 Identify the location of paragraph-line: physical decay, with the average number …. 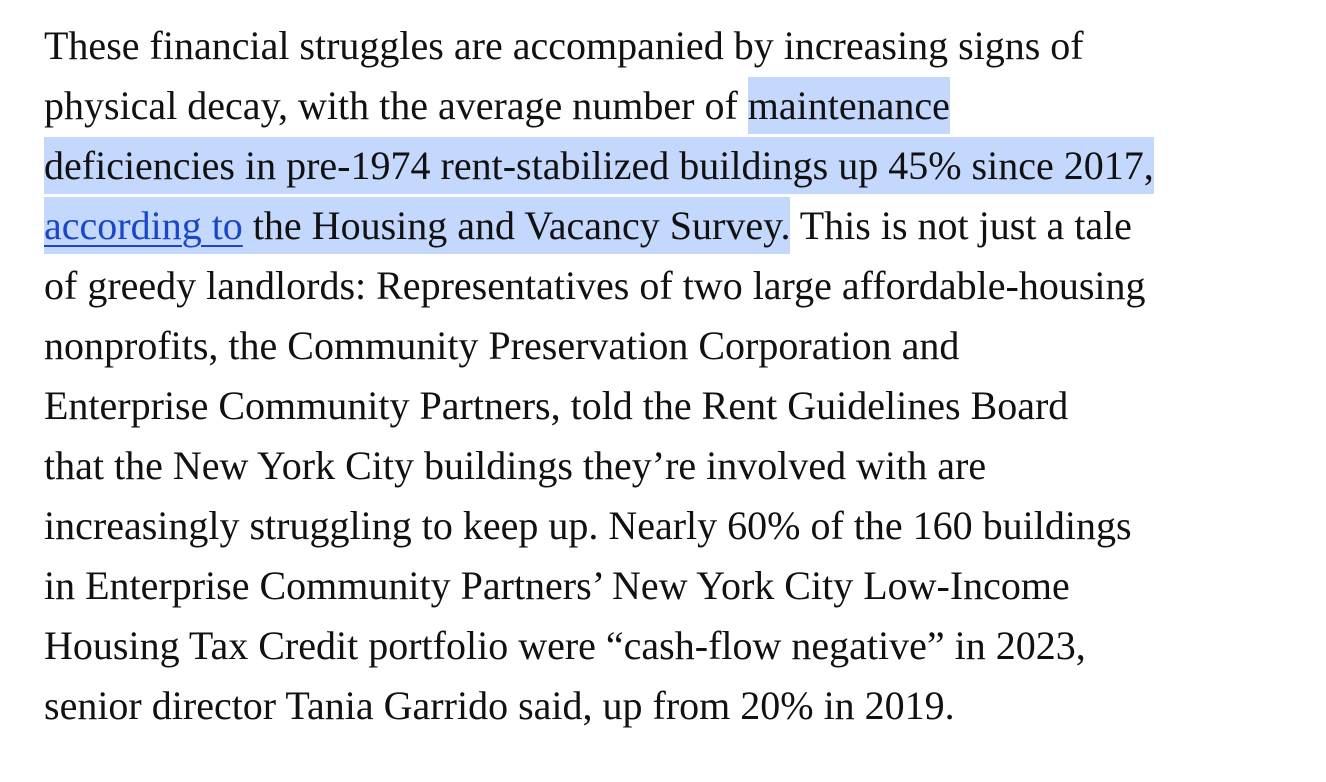
(679, 106).